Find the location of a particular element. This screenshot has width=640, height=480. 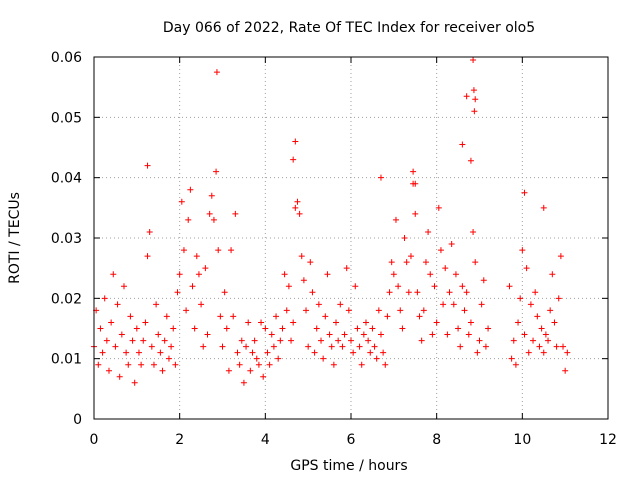

y-tick-label: 0.02 is located at coordinates (66, 299).